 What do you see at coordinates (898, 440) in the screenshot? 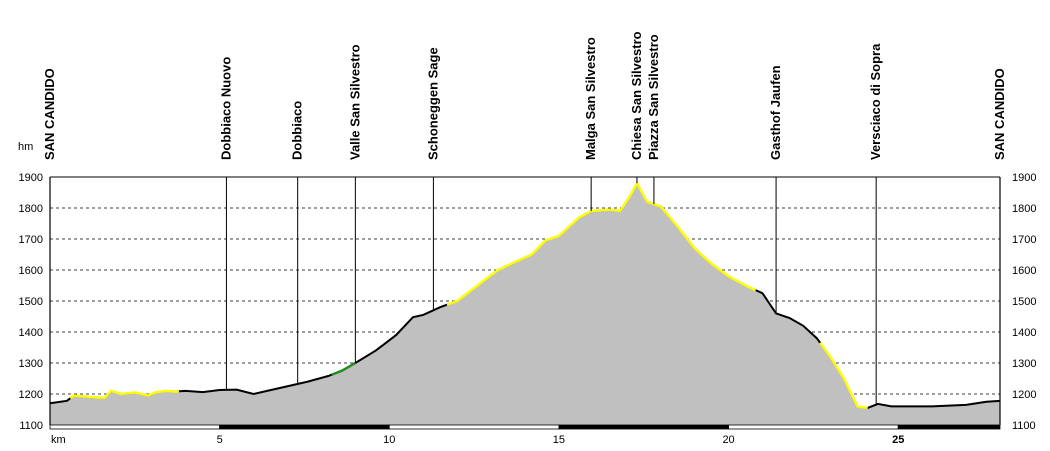
I see `x-tick-label: 25` at bounding box center [898, 440].